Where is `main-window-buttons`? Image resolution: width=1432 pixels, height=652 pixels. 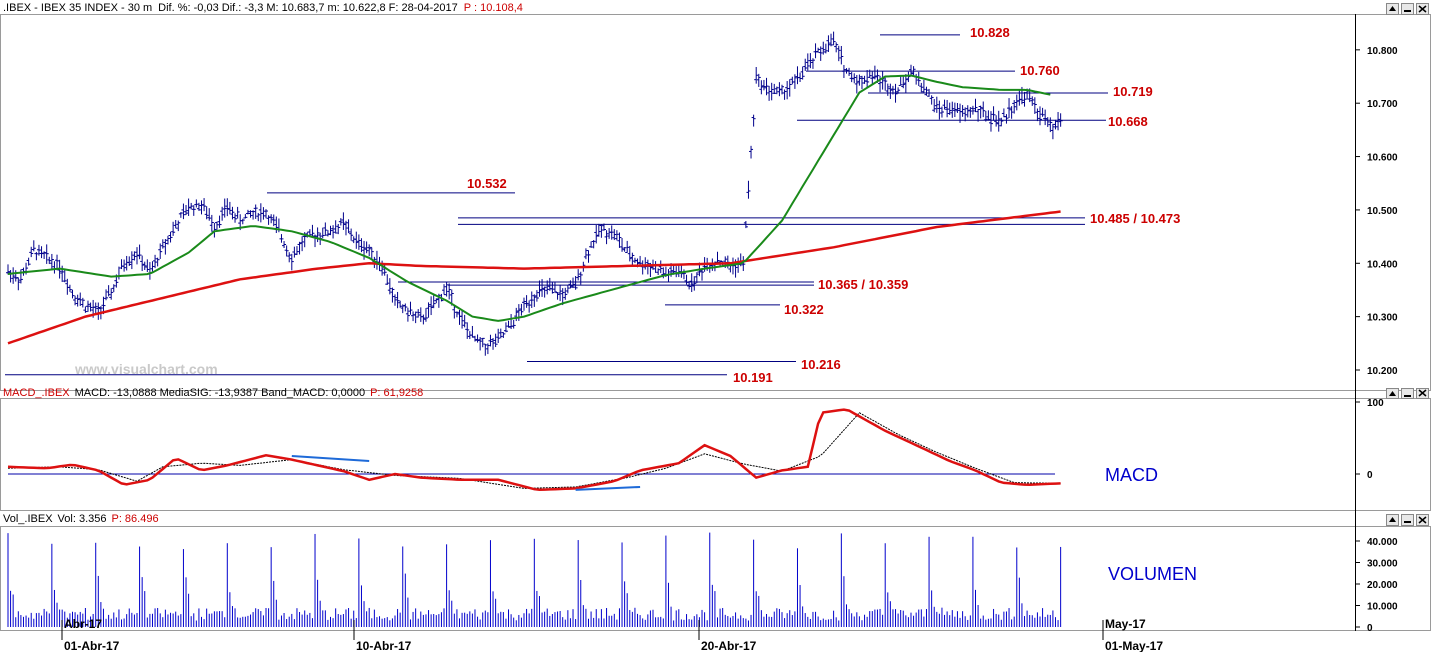
main-window-buttons is located at coordinates (1407, 9).